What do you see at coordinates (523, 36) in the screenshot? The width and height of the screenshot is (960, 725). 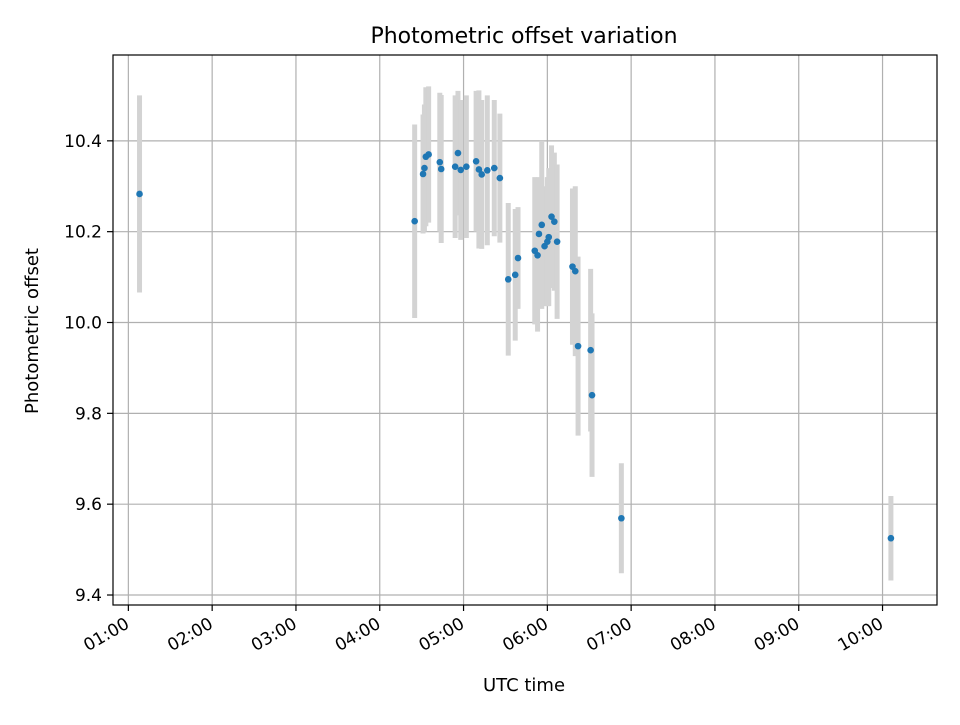 I see `chart-title: Photometric offset variation` at bounding box center [523, 36].